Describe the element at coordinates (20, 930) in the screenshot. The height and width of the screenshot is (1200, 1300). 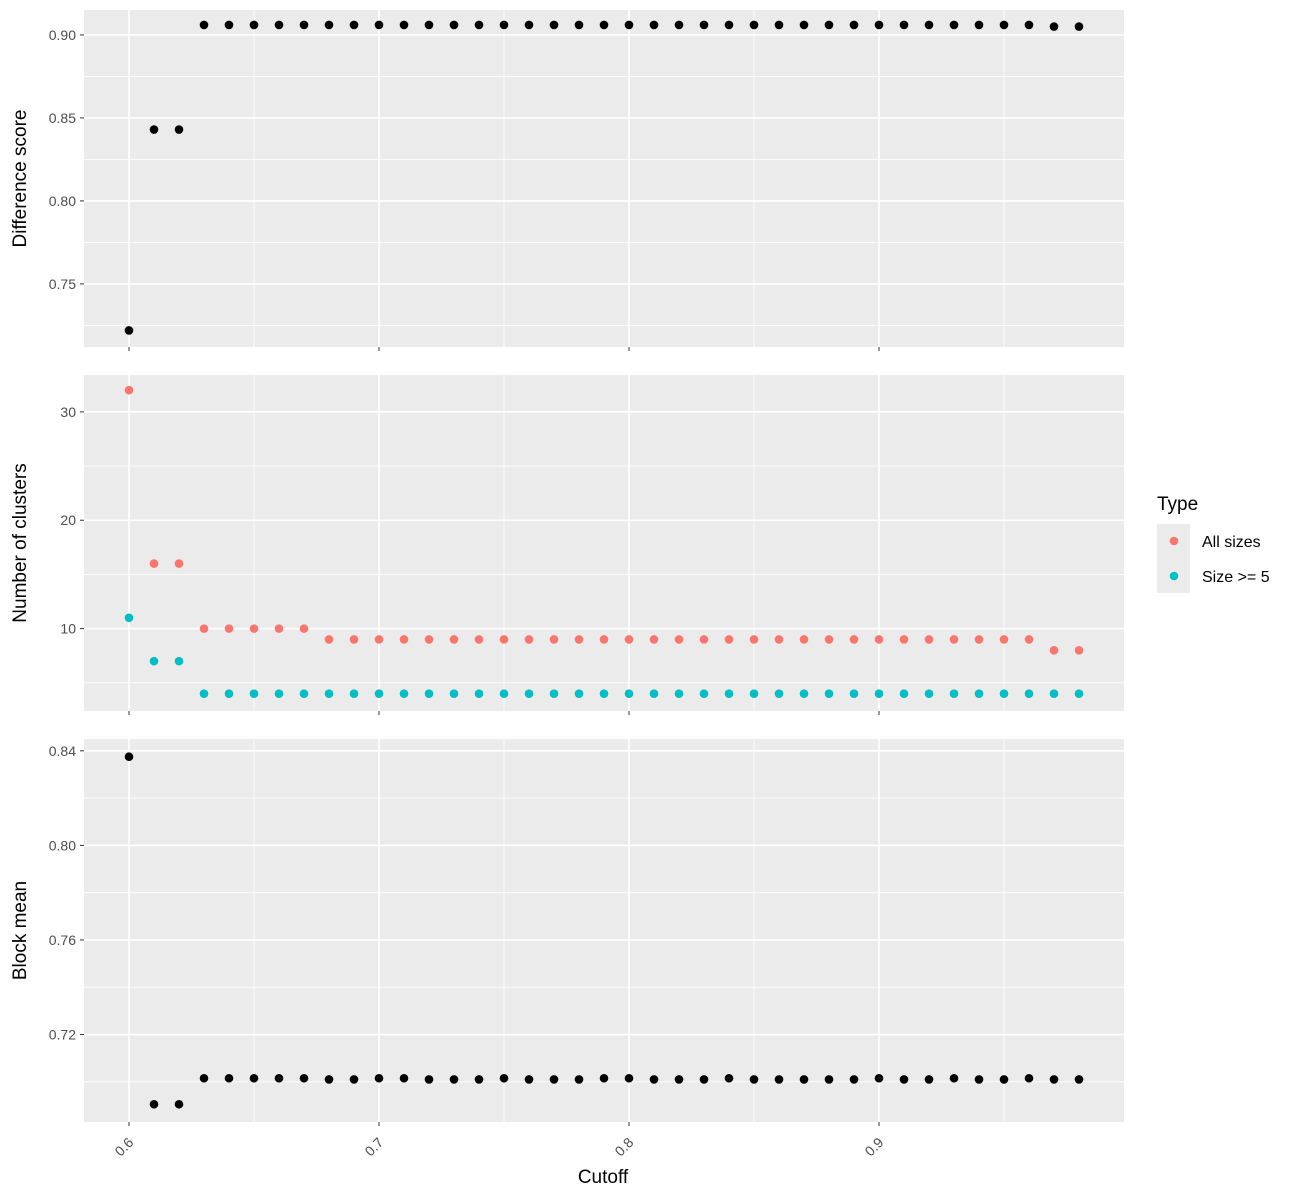
I see `y-axis-title: Block mean` at that location.